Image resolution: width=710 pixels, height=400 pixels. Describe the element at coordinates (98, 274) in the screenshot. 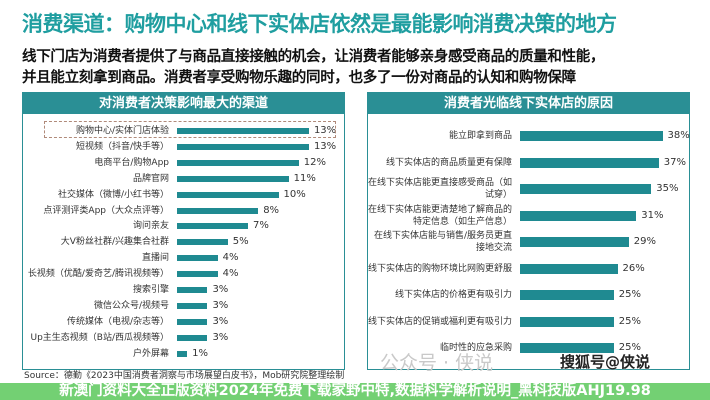

I see `bar-label: 长视频（优酷/爱奇艺/腾讯视频等）` at that location.